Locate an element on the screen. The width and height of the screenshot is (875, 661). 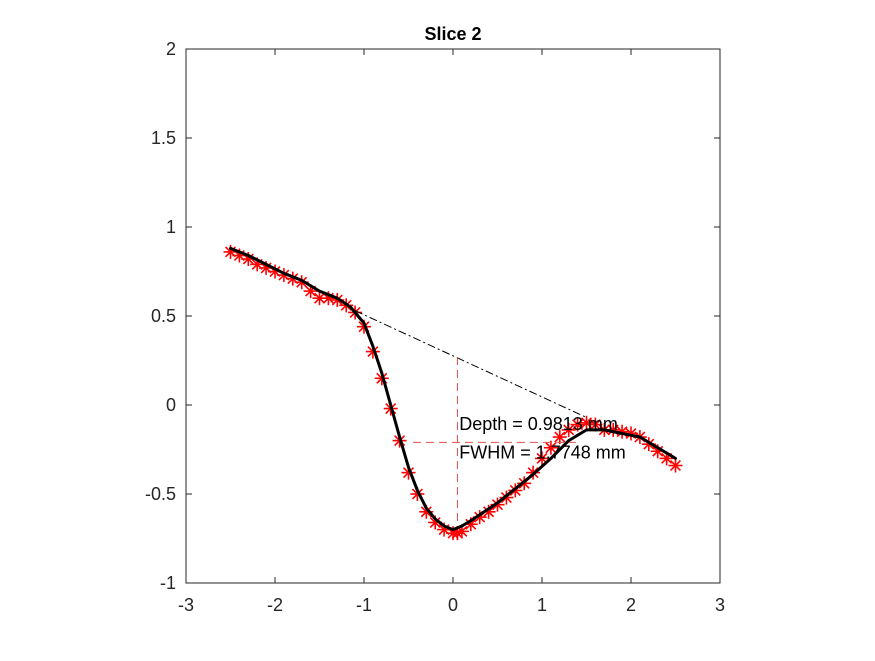
y-tick-label: 0.5 is located at coordinates (163, 316).